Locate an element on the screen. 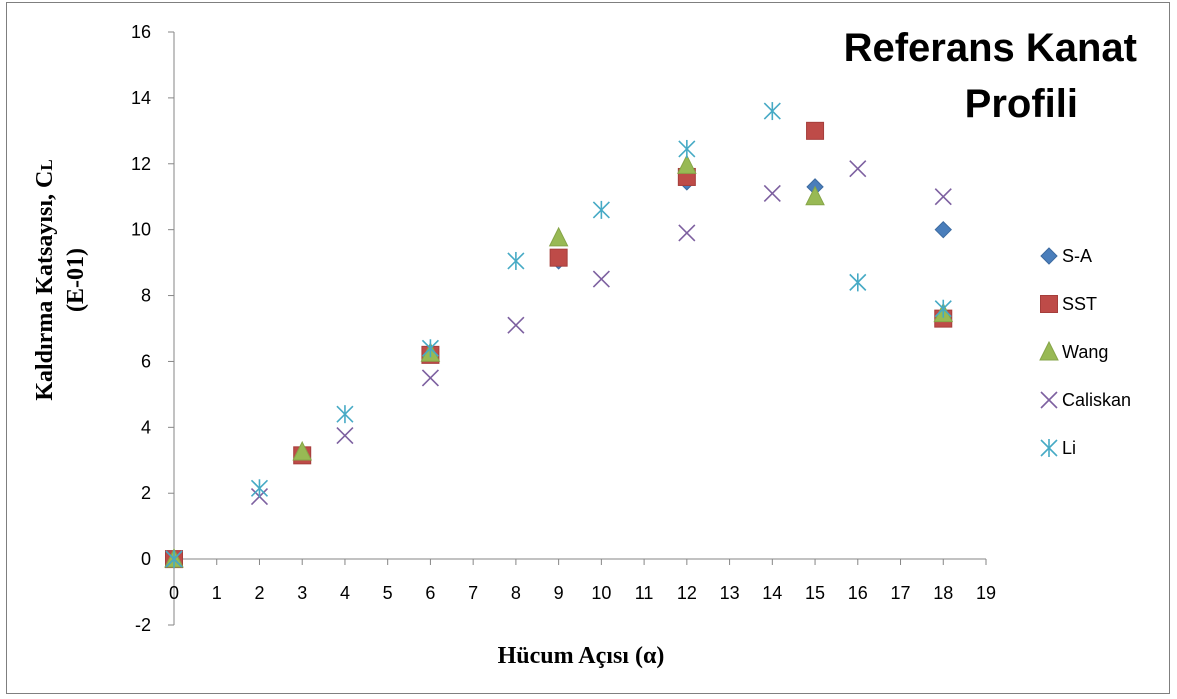 The width and height of the screenshot is (1177, 699). x-tick-label: 5 is located at coordinates (388, 593).